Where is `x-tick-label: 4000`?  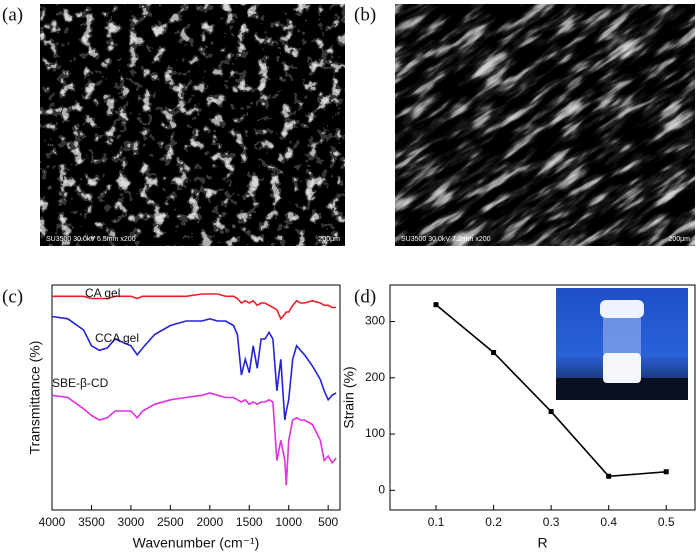
x-tick-label: 4000 is located at coordinates (52, 522).